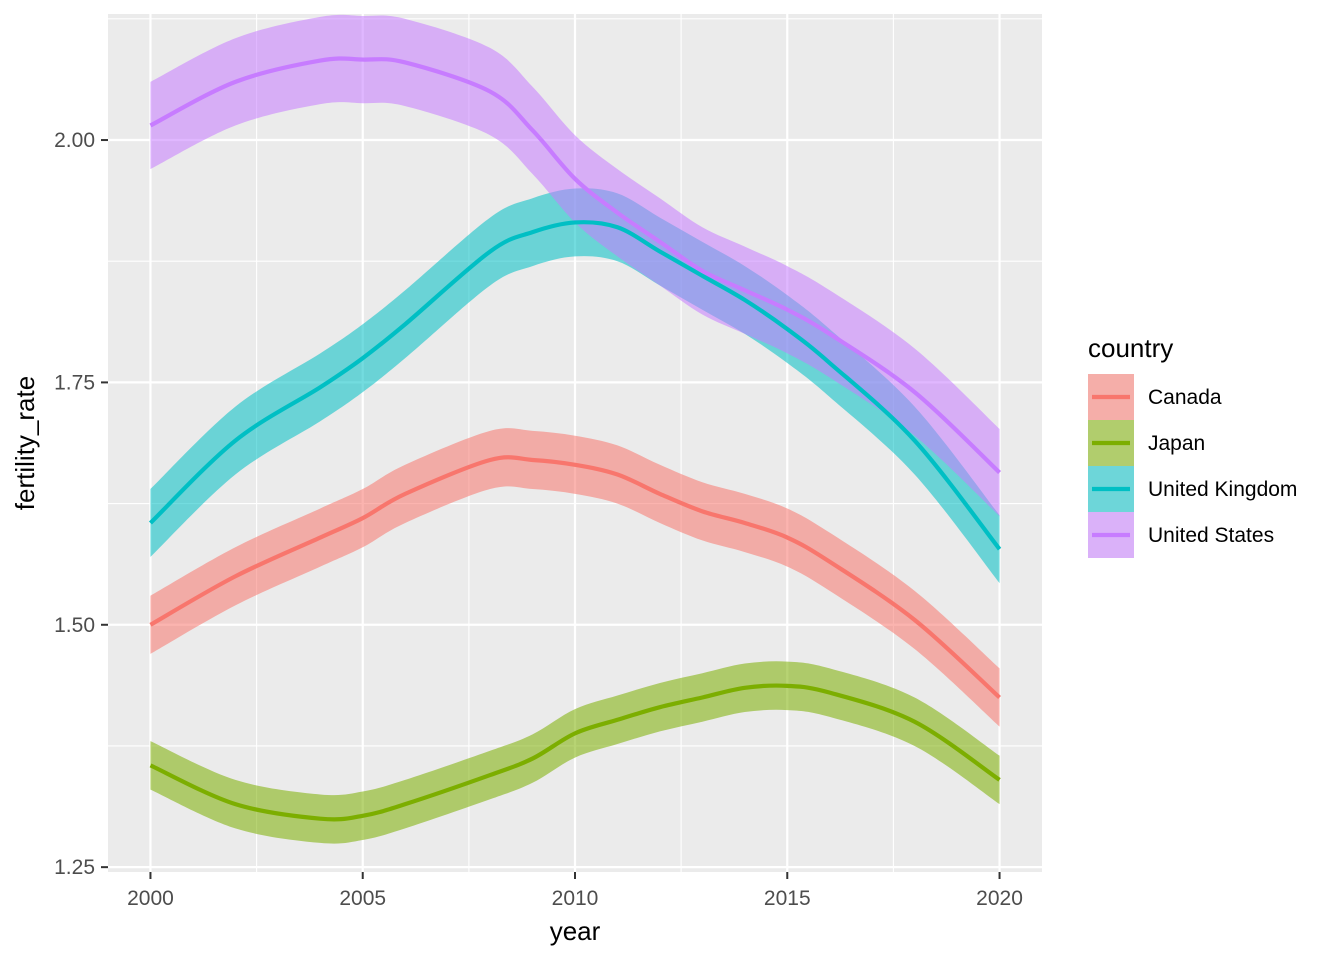 The width and height of the screenshot is (1344, 960). I want to click on legend-label-united-kingdom: United Kingdom, so click(1222, 489).